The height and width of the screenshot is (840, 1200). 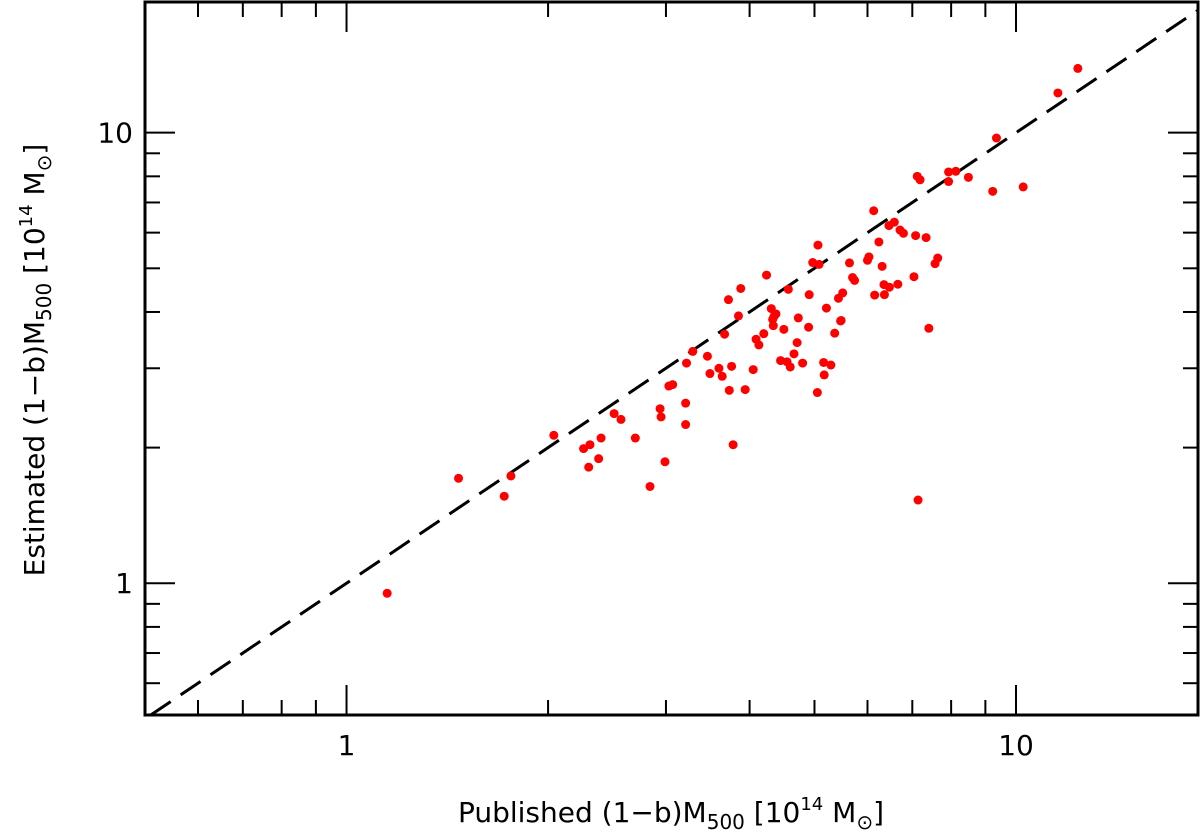 I want to click on x-axis-title-superscript: 14, so click(x=811, y=804).